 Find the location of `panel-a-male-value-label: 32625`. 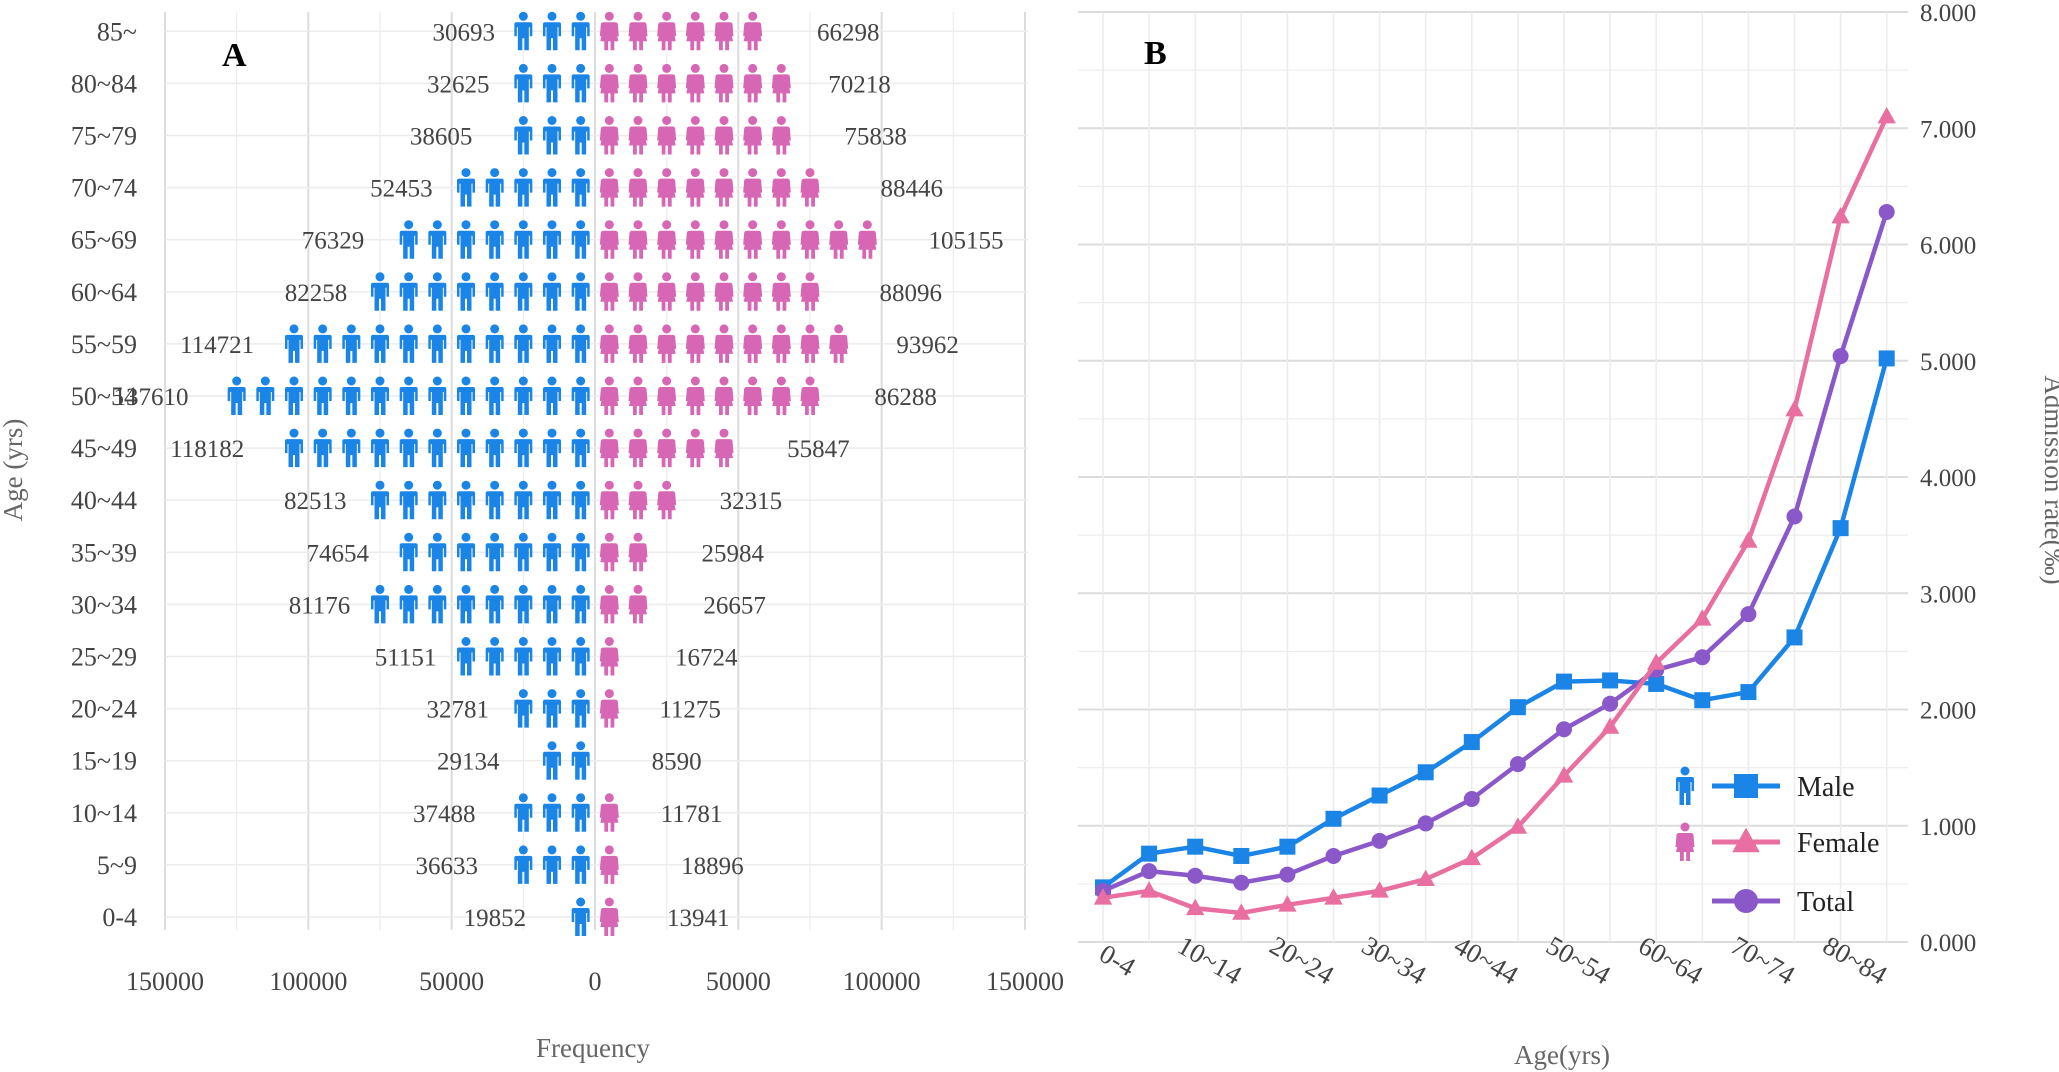

panel-a-male-value-label: 32625 is located at coordinates (458, 84).